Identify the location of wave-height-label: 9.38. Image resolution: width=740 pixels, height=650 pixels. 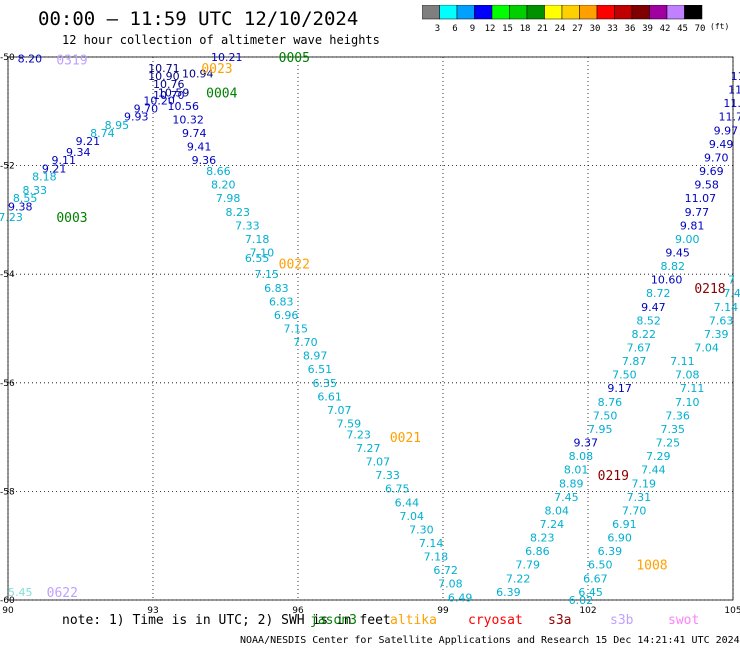
(20, 206).